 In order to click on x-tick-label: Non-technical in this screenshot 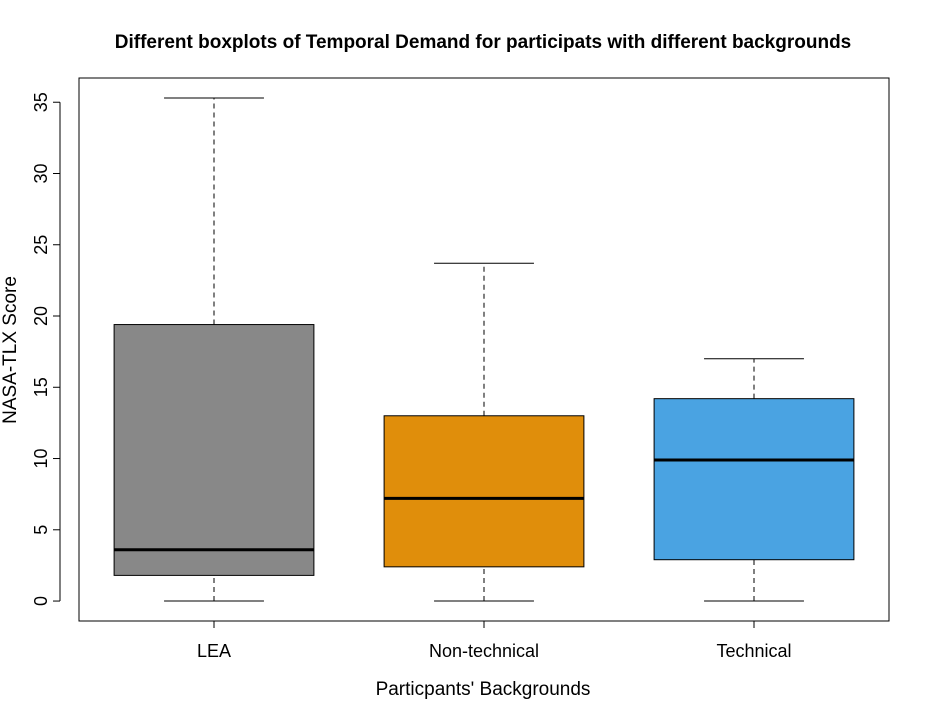, I will do `click(484, 651)`.